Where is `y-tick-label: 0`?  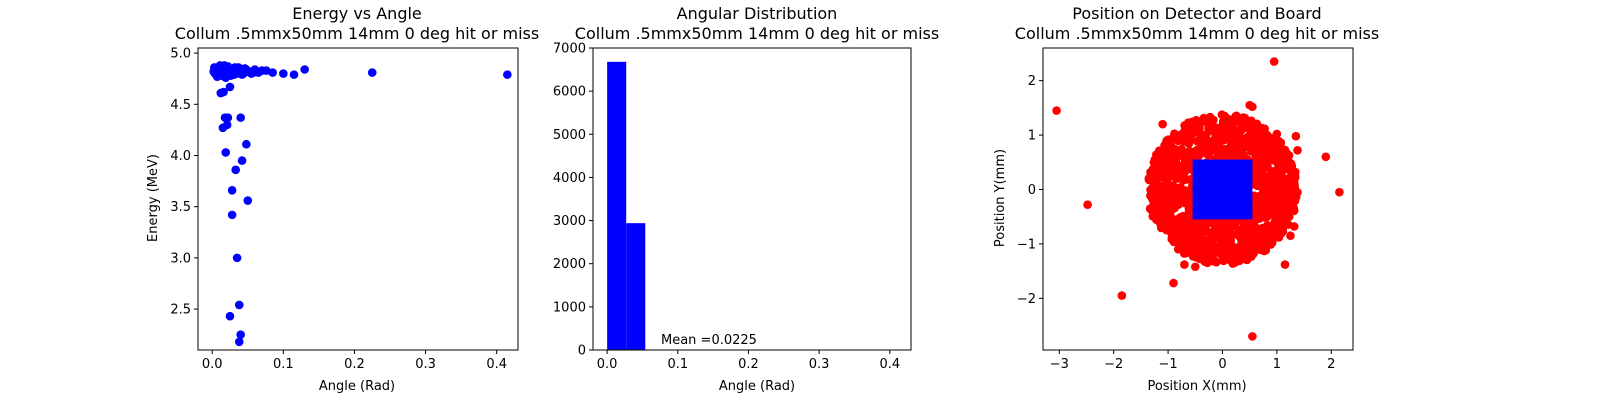
y-tick-label: 0 is located at coordinates (582, 351).